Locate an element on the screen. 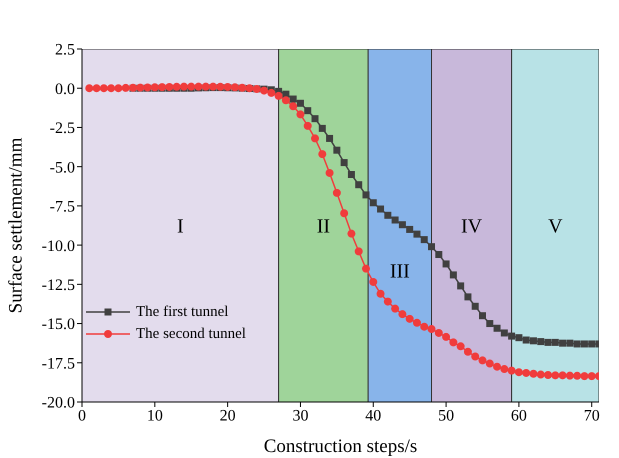 The image size is (619, 458). y-tick-label: -15.0 is located at coordinates (58, 325).